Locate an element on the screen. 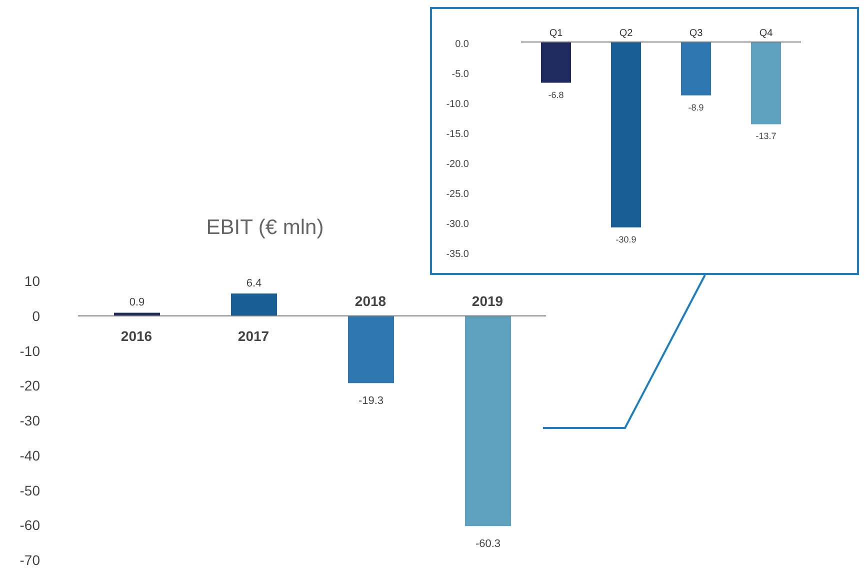  data-label: -8.9 is located at coordinates (696, 107).